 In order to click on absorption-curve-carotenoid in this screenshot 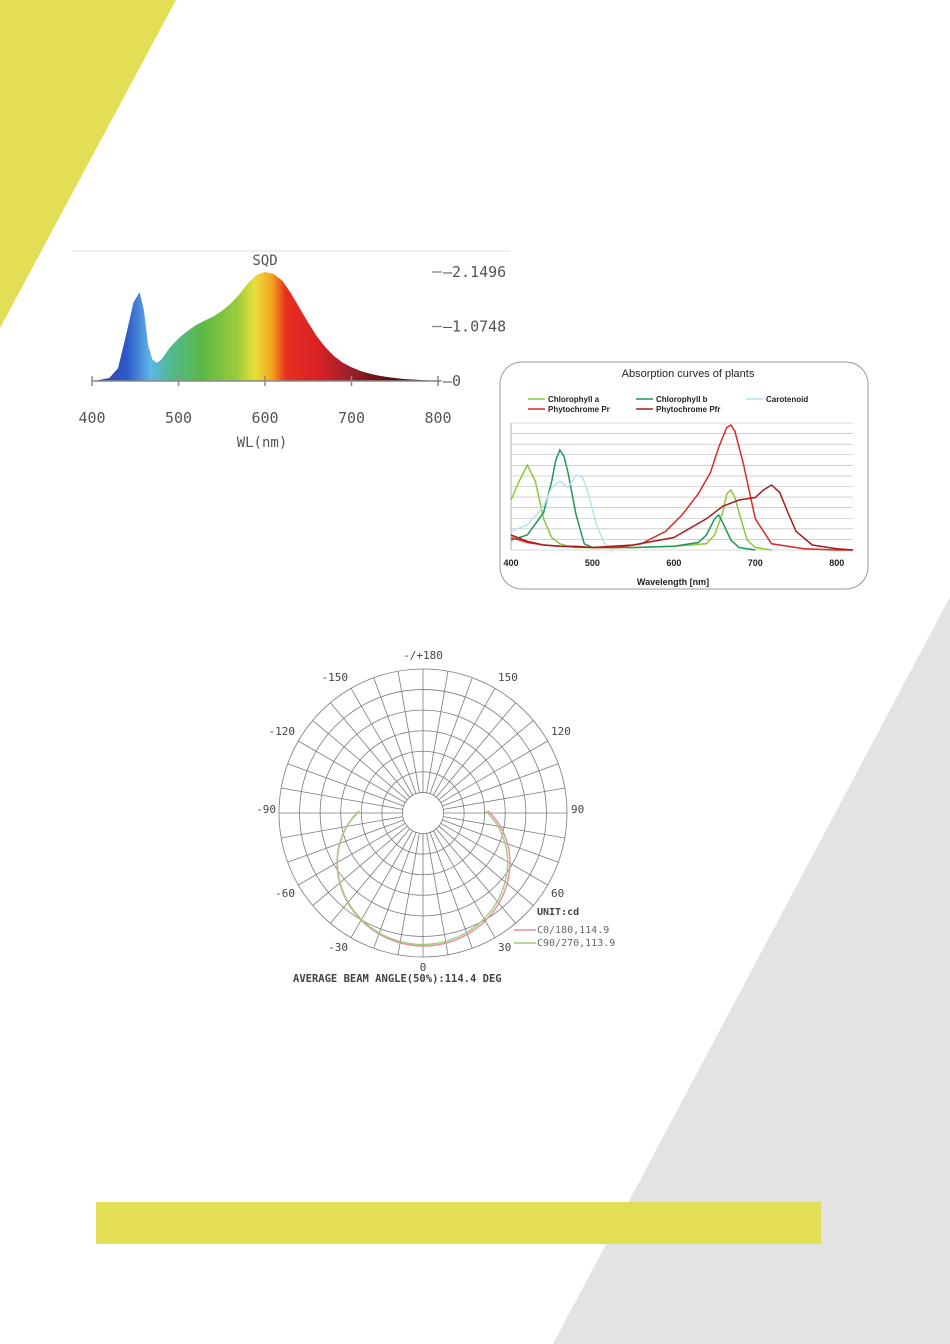, I will do `click(562, 512)`.